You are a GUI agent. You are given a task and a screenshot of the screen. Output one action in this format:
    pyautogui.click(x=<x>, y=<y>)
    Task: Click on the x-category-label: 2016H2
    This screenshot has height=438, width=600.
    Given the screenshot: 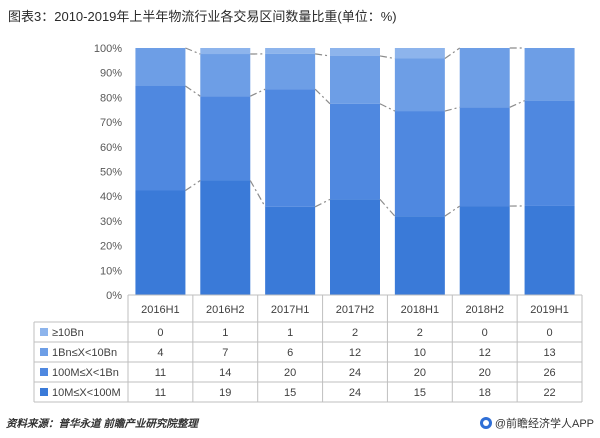 What is the action you would take?
    pyautogui.click(x=225, y=310)
    